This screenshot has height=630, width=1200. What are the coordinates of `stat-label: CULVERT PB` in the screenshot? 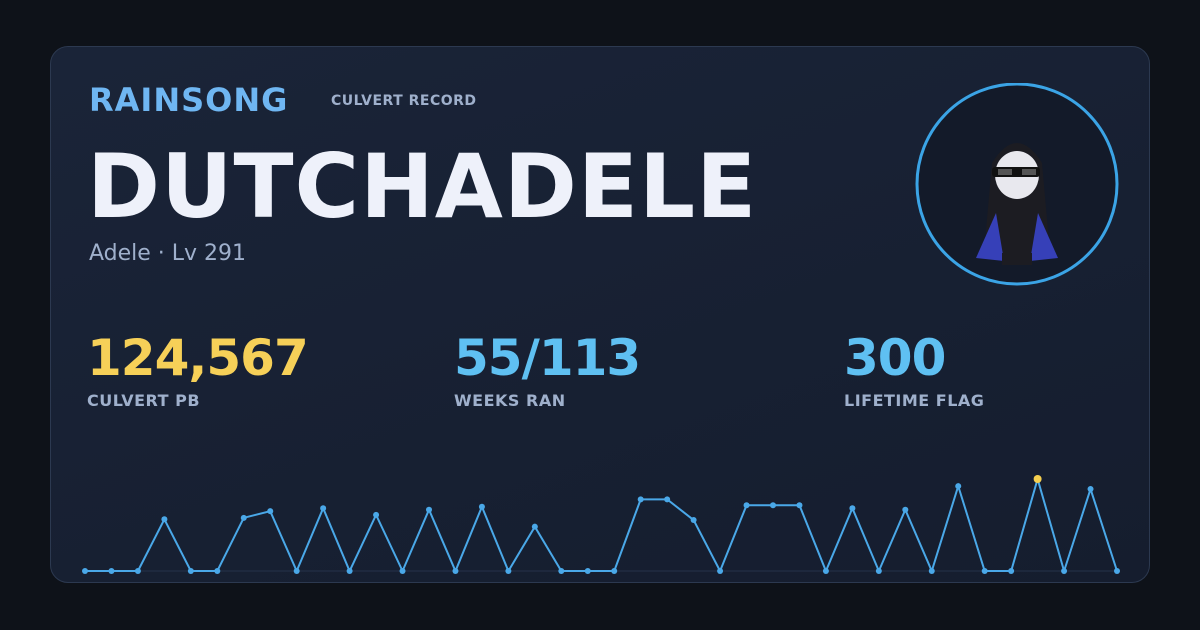 It's located at (144, 400).